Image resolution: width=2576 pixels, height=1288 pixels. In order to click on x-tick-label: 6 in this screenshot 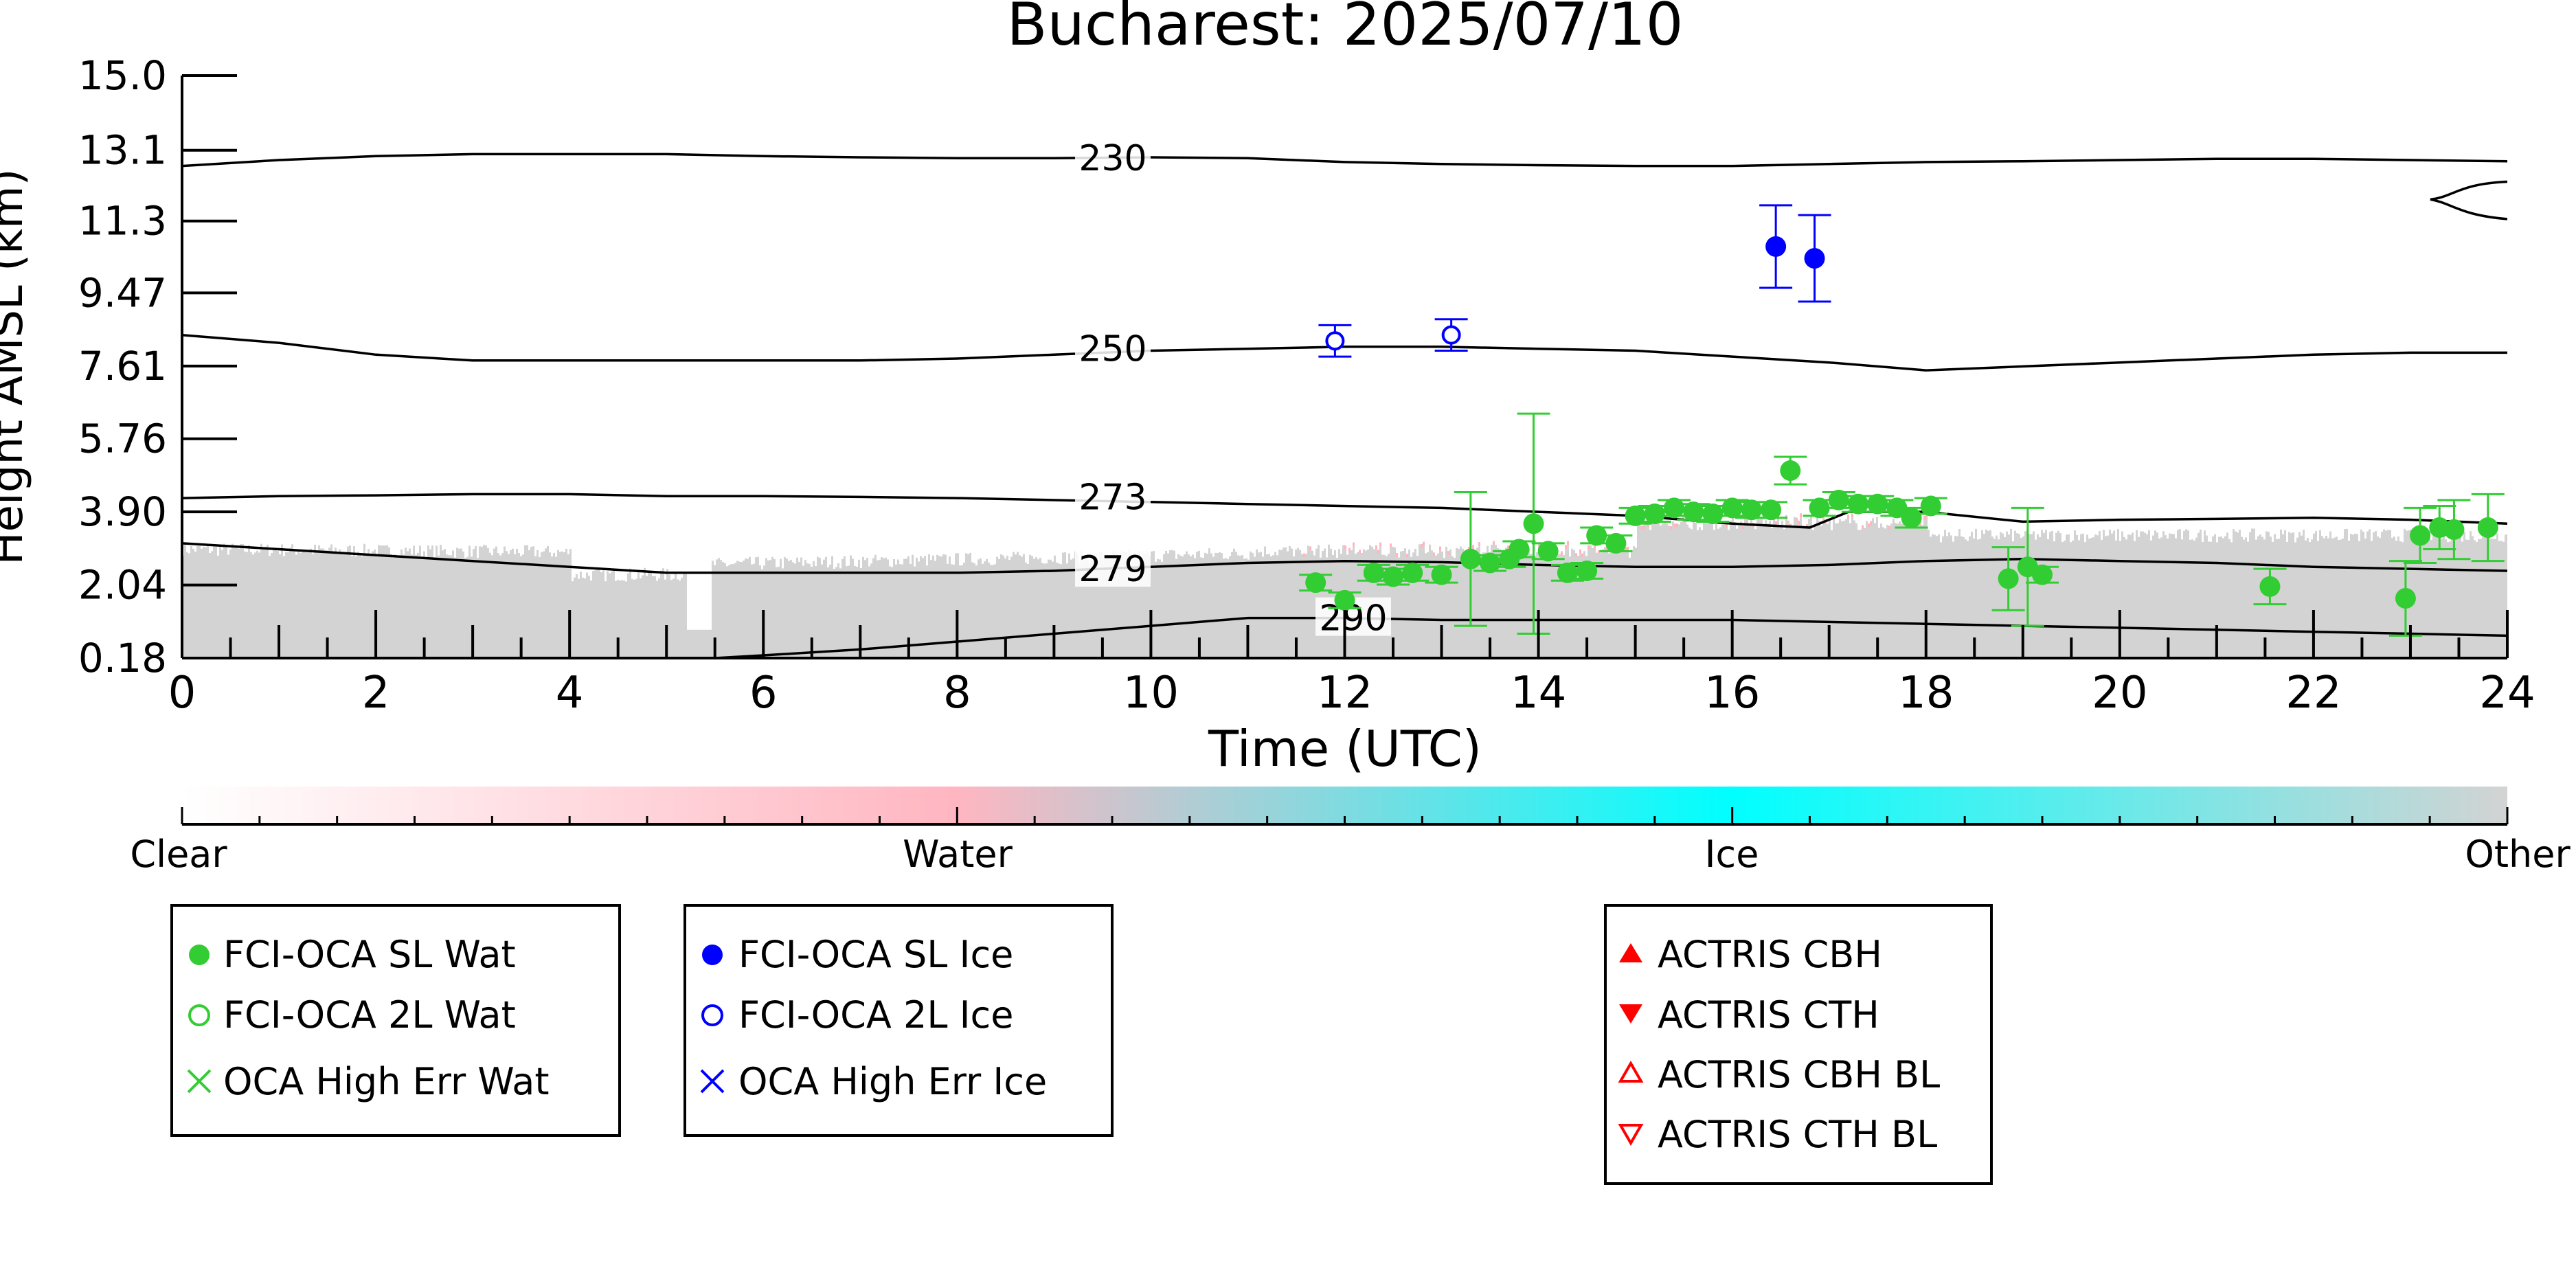, I will do `click(763, 693)`.